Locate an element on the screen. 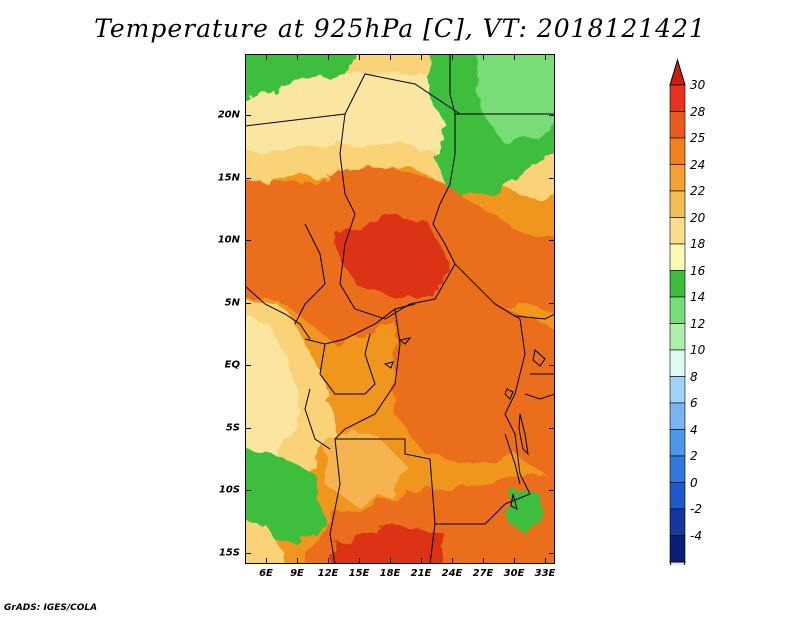  grads-credit: GrADS: IGES/COLA is located at coordinates (51, 608).